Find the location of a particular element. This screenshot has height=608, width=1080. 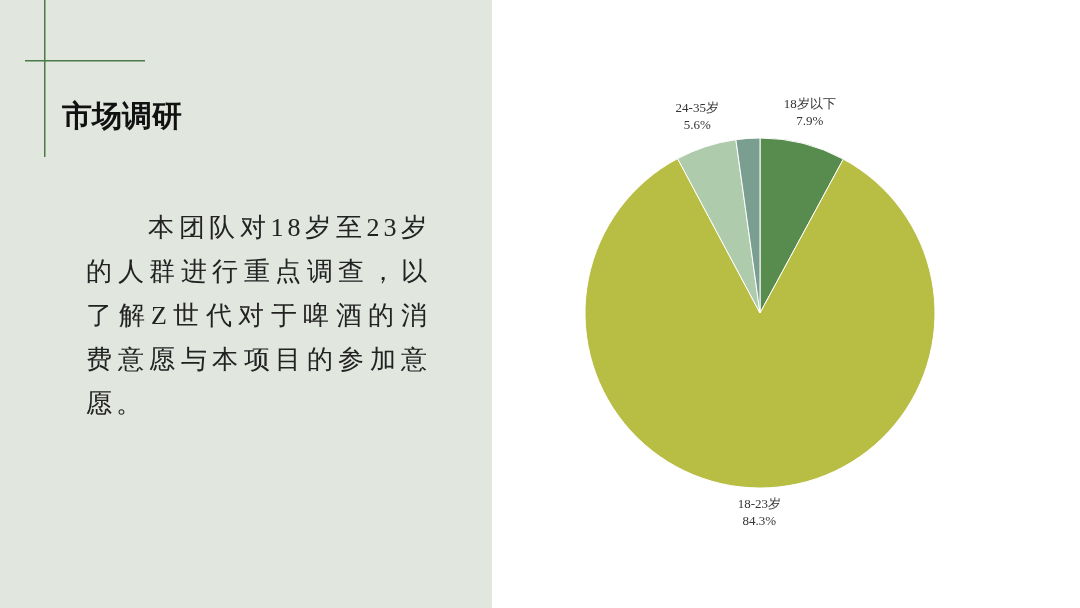

data-label: 5.6% is located at coordinates (697, 124).